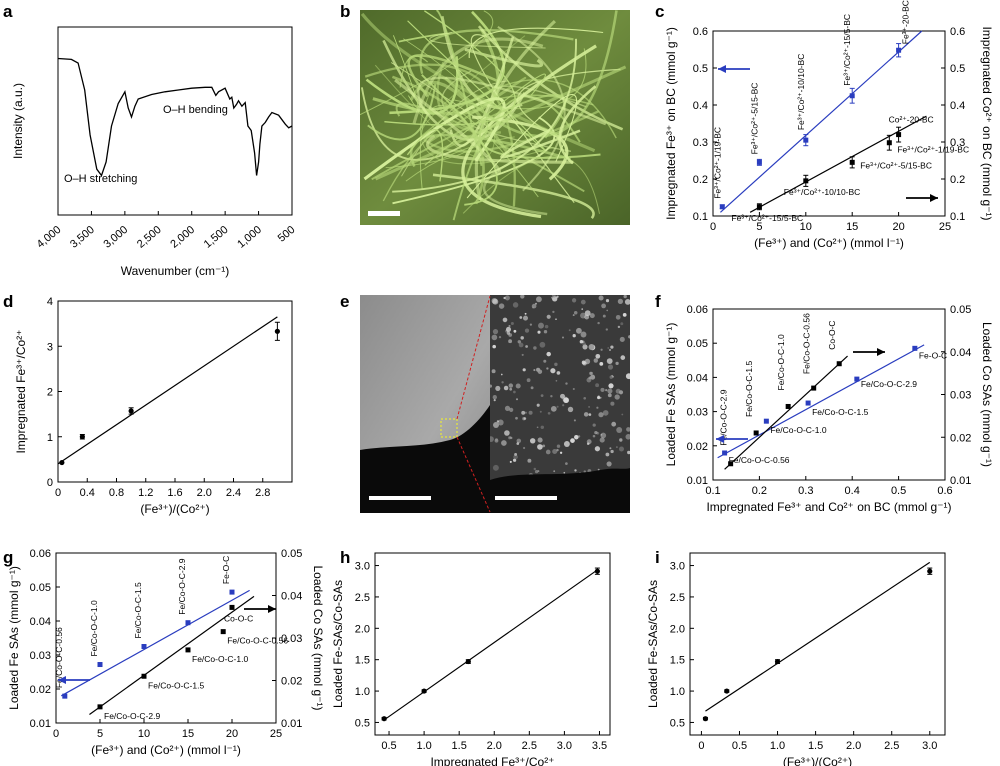 The image size is (1000, 766). Describe the element at coordinates (717, 163) in the screenshot. I see `data-label-c: Fe³⁺/Co²⁺-1/19-BC` at that location.